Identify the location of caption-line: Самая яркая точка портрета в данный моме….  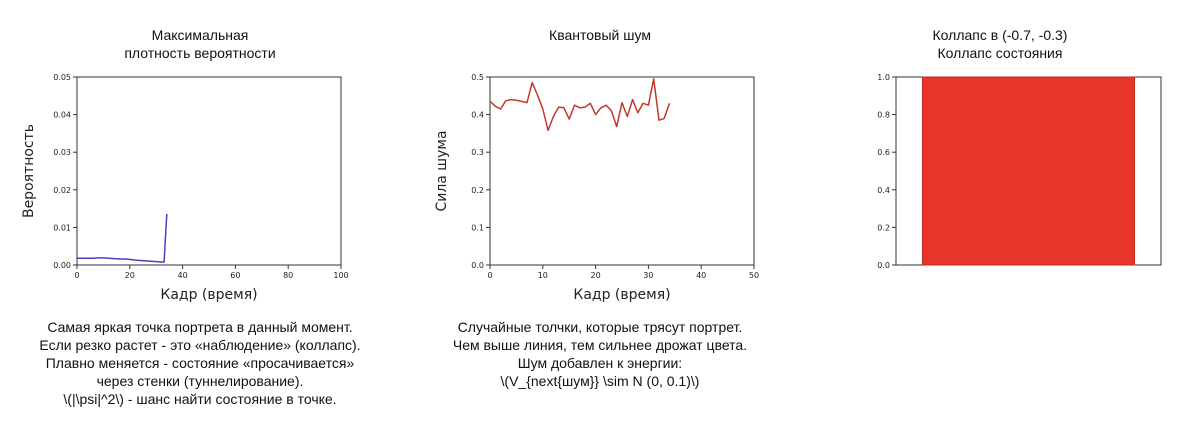
(200, 327).